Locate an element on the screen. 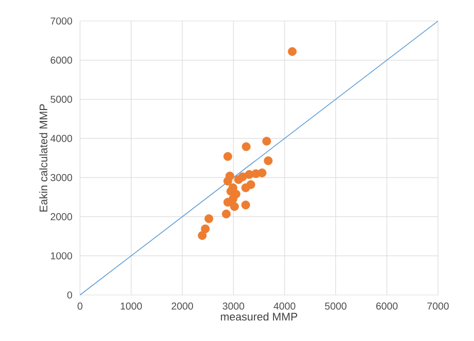  x-tick-label: 1000 is located at coordinates (131, 306).